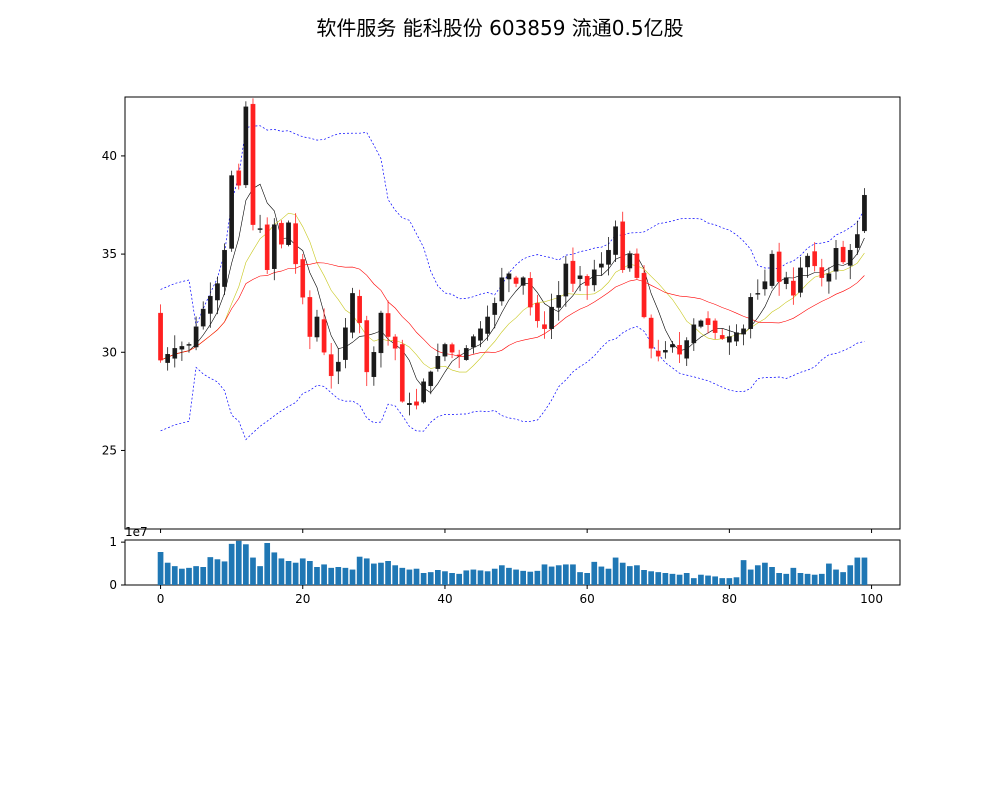  What do you see at coordinates (512, 383) in the screenshot?
I see `bollinger-lower-line` at bounding box center [512, 383].